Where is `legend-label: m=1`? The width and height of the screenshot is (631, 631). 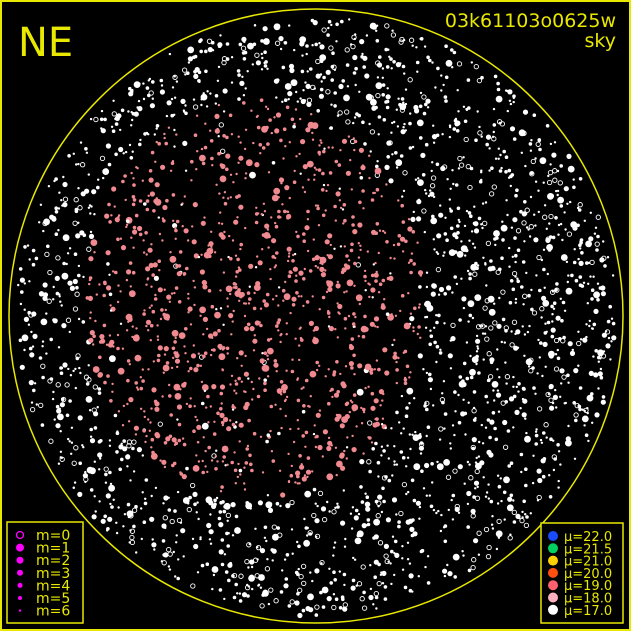
legend-label: m=1 is located at coordinates (53, 549).